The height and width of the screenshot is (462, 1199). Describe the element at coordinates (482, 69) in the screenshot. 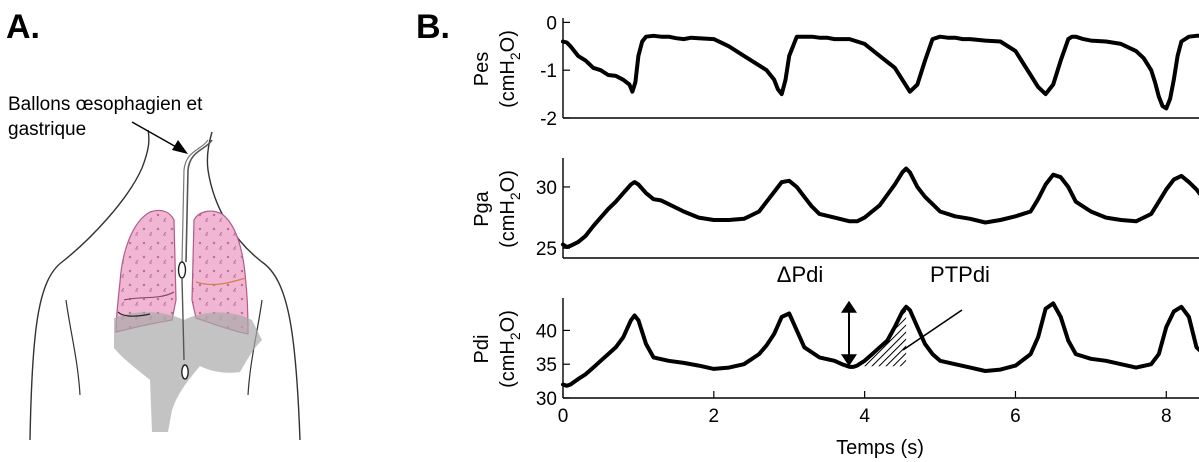

I see `pes-ylabel-main: Pes` at that location.